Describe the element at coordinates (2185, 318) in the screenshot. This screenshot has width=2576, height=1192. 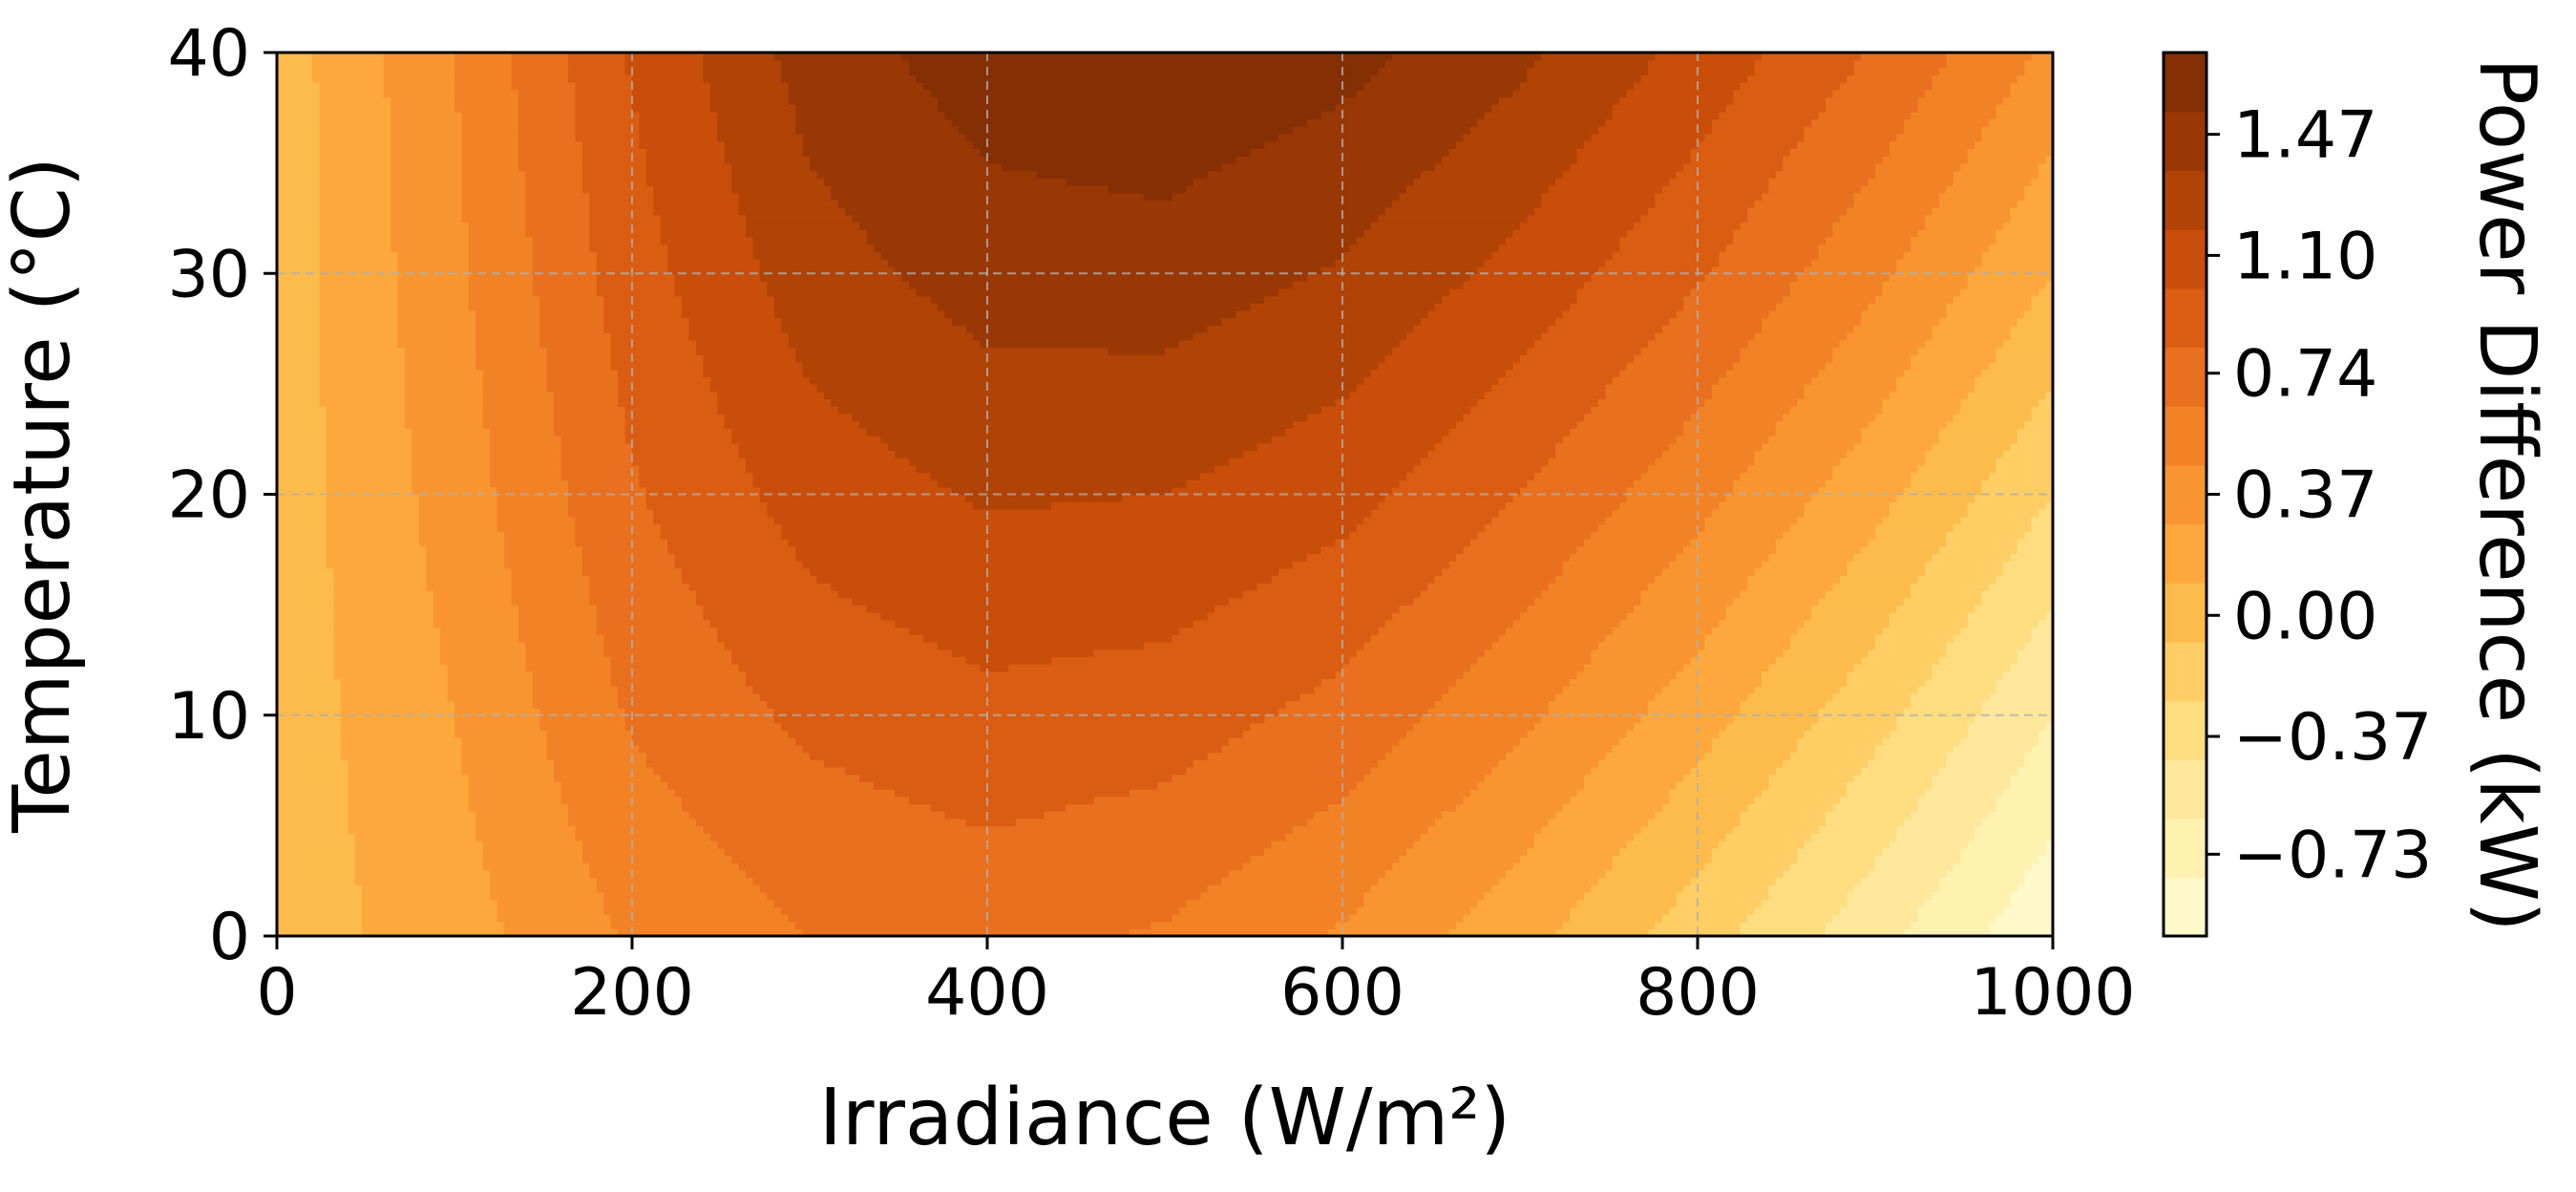
I see `colorbar-band` at that location.